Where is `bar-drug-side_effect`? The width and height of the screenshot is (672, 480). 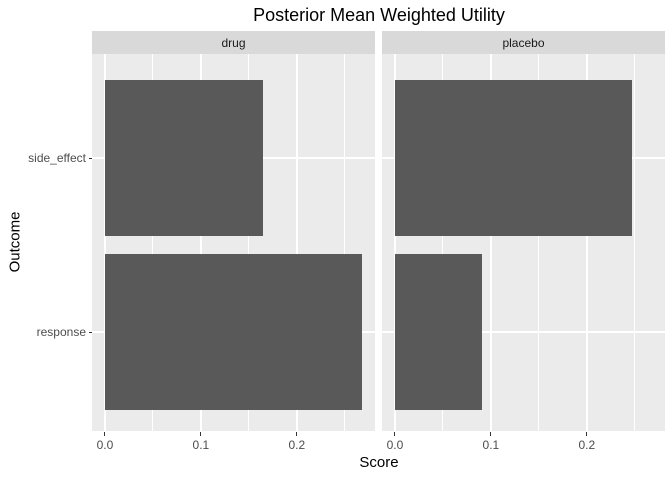
bar-drug-side_effect is located at coordinates (184, 158).